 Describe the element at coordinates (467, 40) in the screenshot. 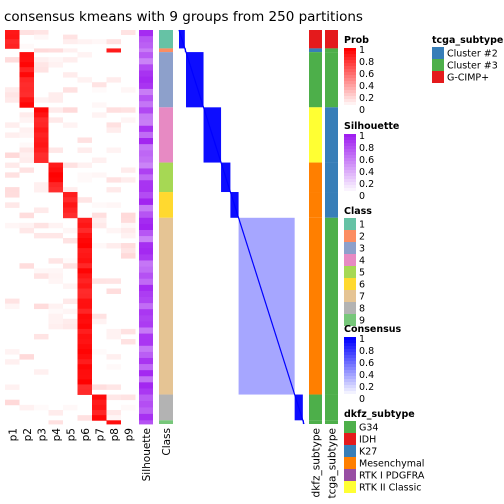

I see `tcga-legend-title: tcga_subtype` at that location.